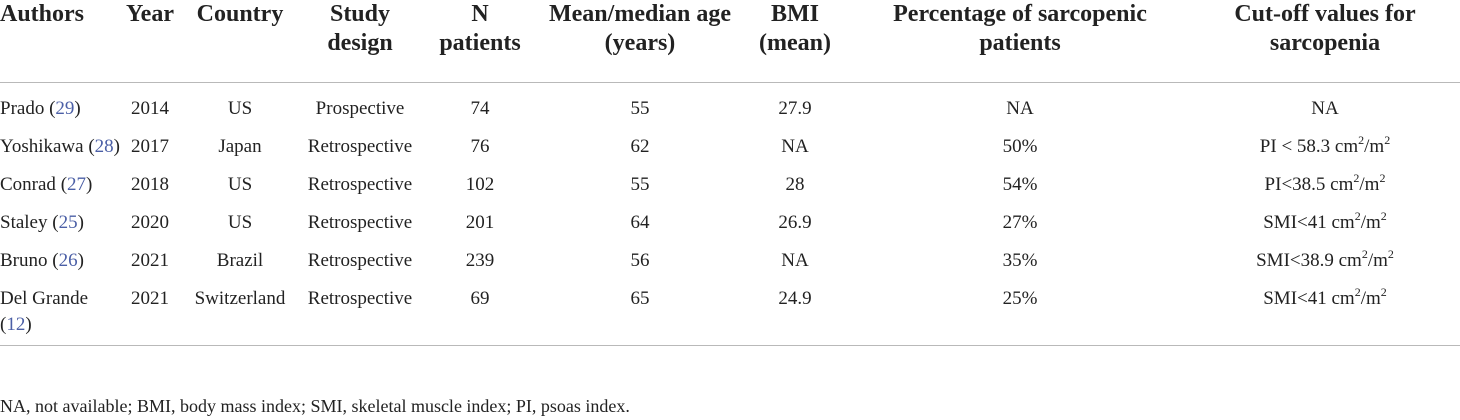 This screenshot has height=420, width=1460. I want to click on cell-country: Brazil, so click(240, 260).